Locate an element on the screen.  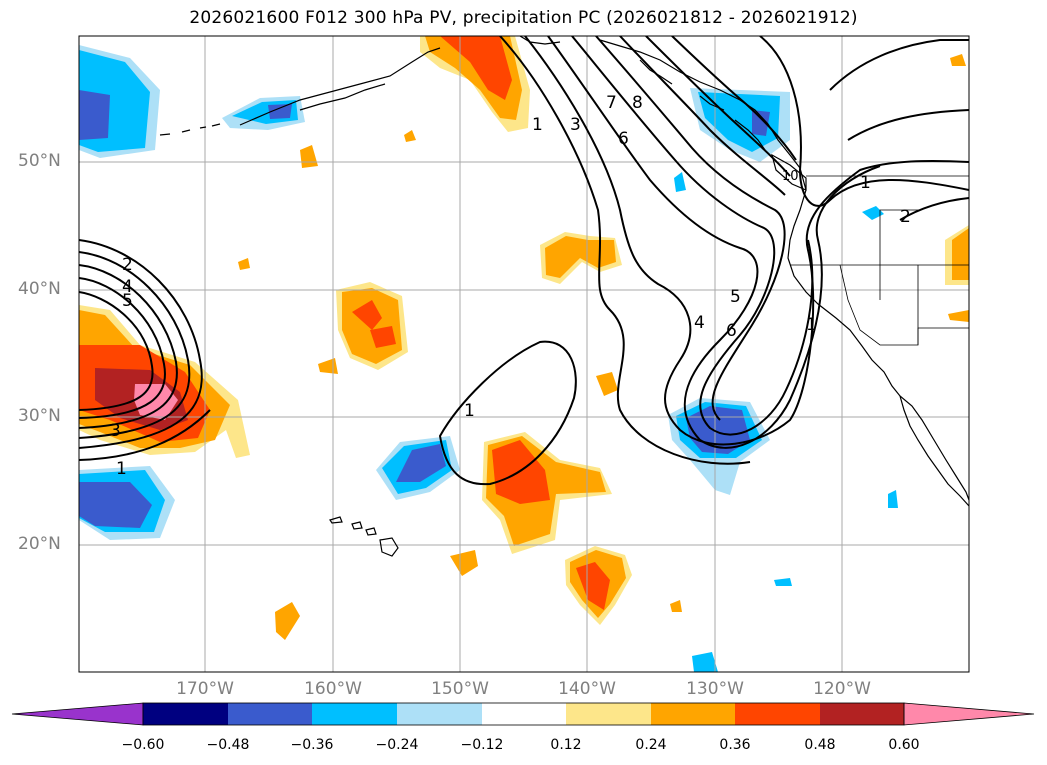
lon-label: 170°W is located at coordinates (205, 689).